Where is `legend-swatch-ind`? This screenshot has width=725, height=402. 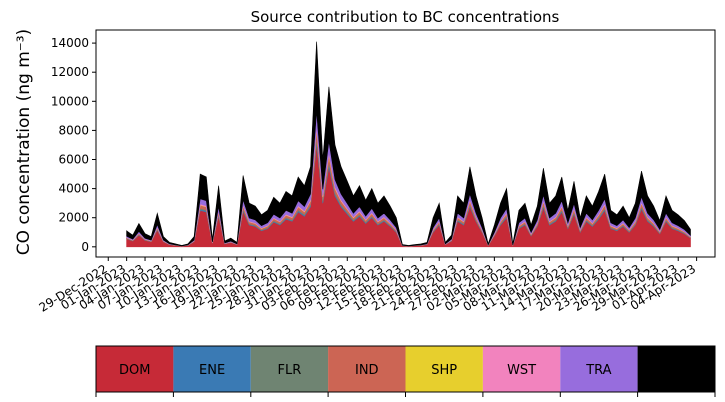
legend-swatch-ind is located at coordinates (367, 369).